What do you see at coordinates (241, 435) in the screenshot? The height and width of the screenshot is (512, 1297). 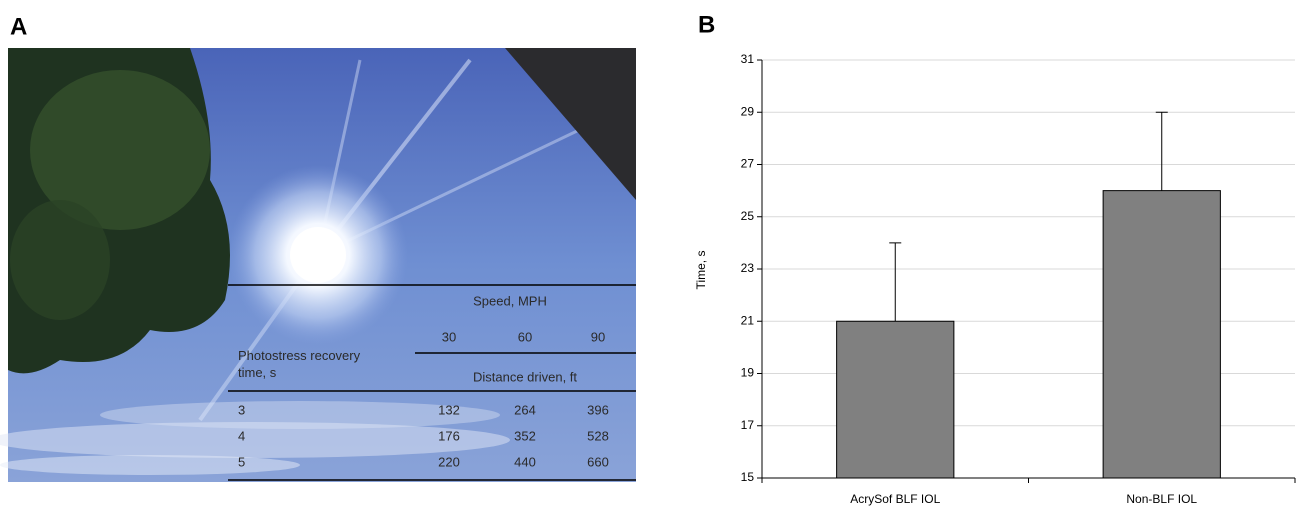 I see `table-cell: 4` at bounding box center [241, 435].